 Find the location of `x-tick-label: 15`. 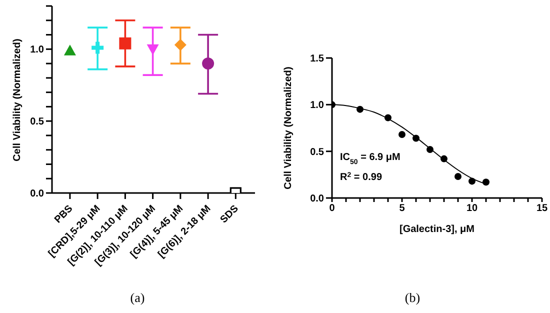

x-tick-label: 15 is located at coordinates (542, 208).